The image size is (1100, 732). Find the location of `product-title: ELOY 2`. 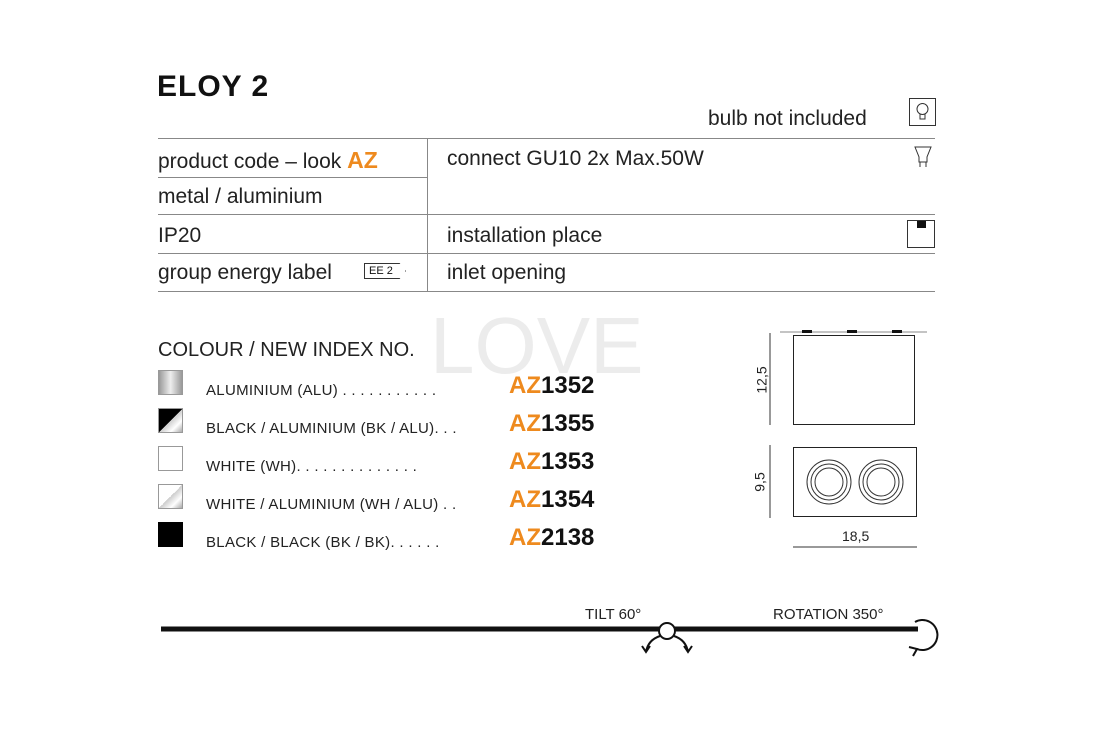

product-title: ELOY 2 is located at coordinates (213, 86).